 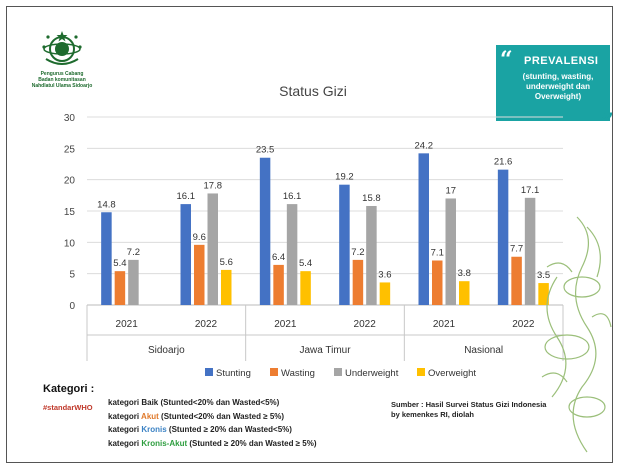 I want to click on data-label: 21.6, so click(x=503, y=162).